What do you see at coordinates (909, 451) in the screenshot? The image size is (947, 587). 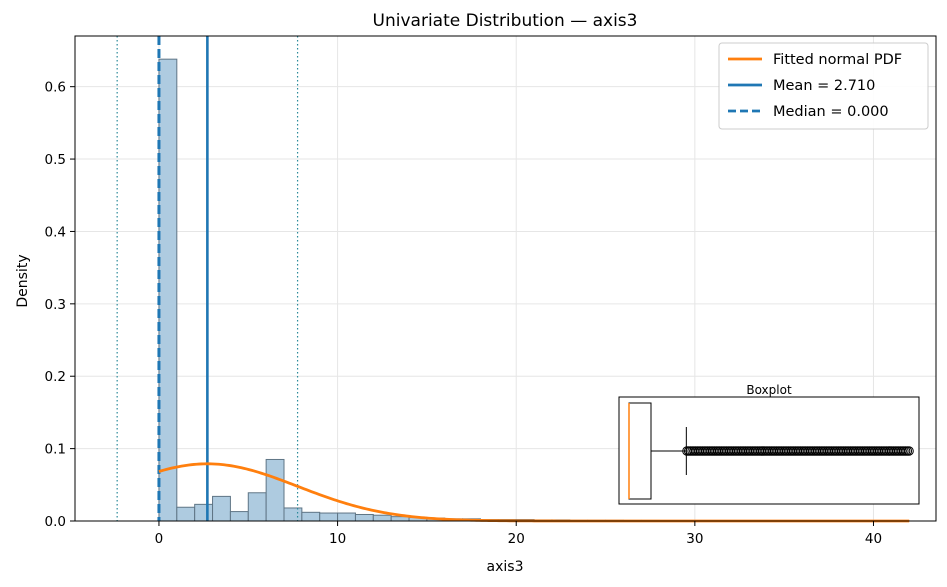 I see `outlier-point` at bounding box center [909, 451].